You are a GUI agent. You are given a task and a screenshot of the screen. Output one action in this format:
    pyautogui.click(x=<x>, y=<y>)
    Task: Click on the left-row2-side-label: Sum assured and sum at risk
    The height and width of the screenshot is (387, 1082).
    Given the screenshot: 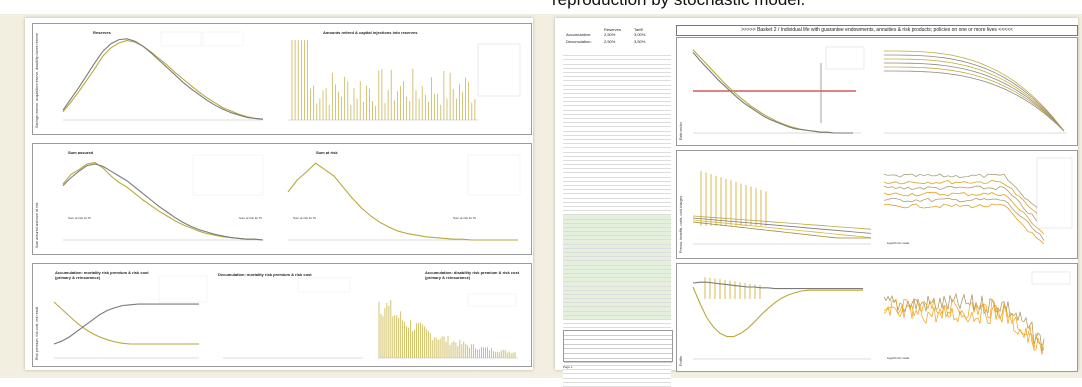 What is the action you would take?
    pyautogui.click(x=37, y=225)
    